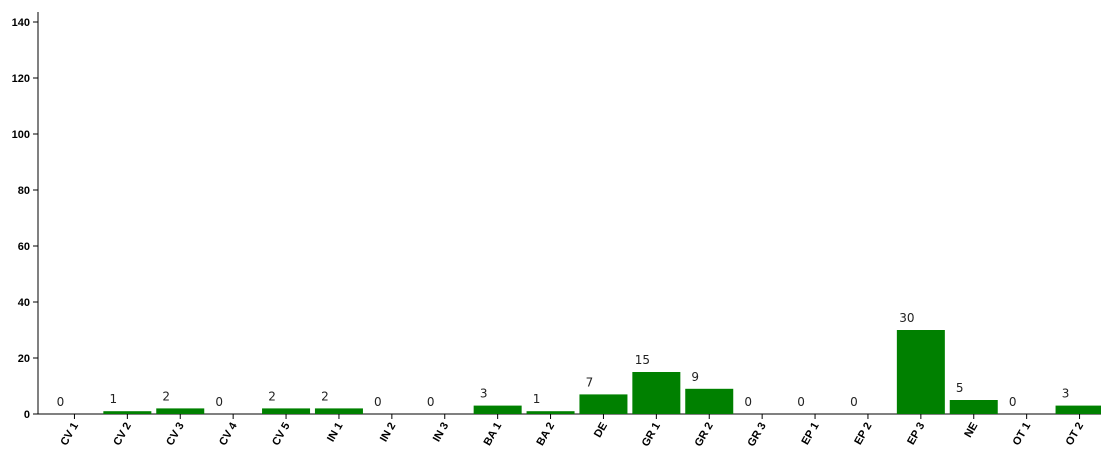 This screenshot has height=453, width=1101. I want to click on x-tick-label: NE, so click(971, 430).